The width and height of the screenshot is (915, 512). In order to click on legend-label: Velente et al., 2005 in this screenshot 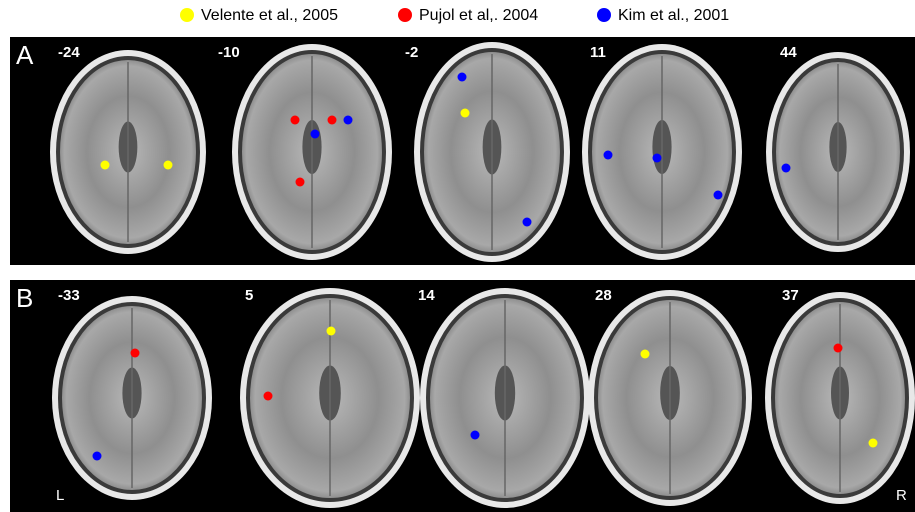, I will do `click(269, 15)`.